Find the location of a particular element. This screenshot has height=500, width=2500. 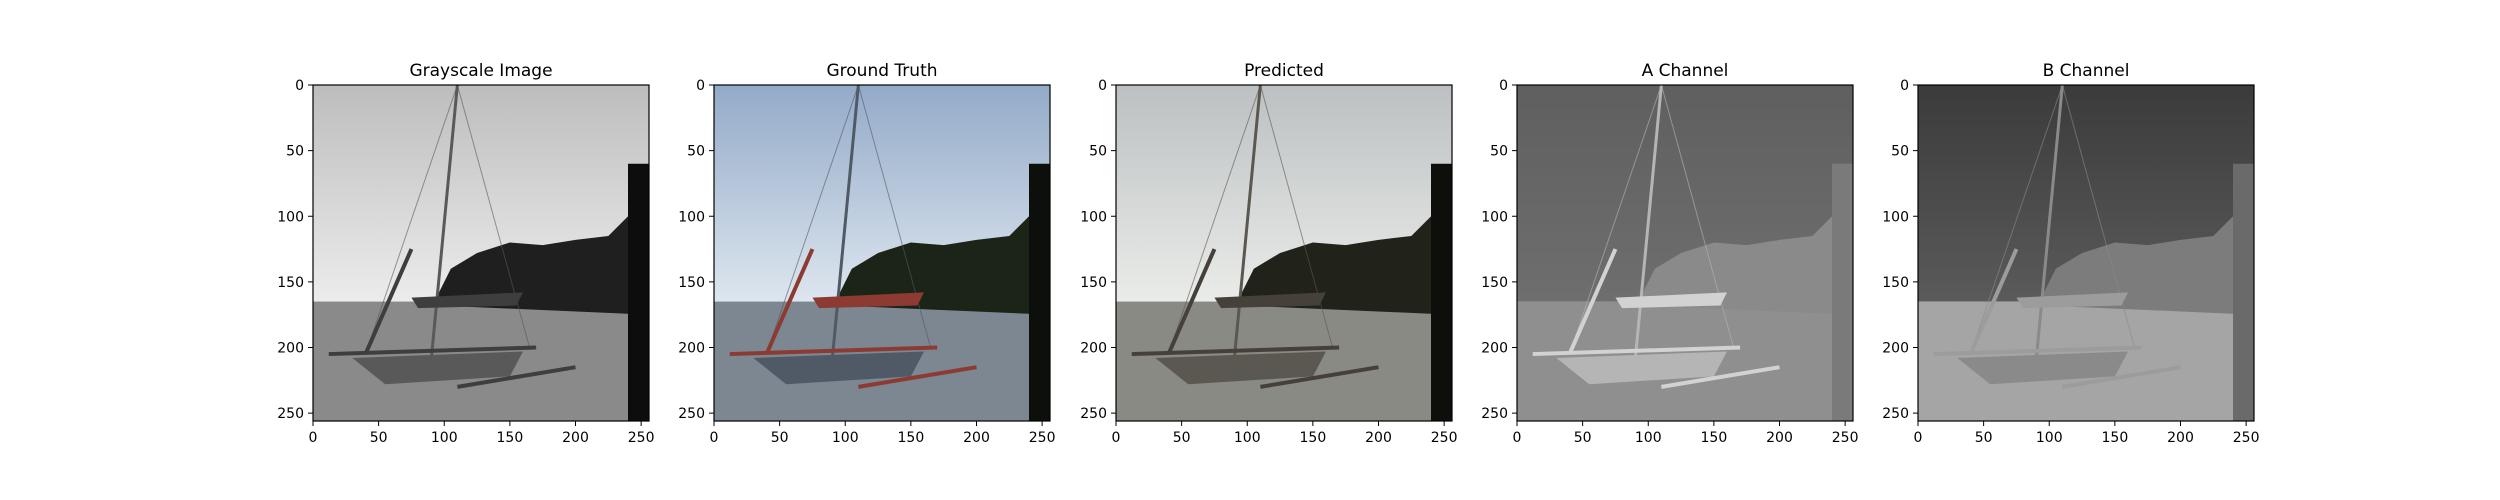

panel-title: Predicted is located at coordinates (1284, 71).